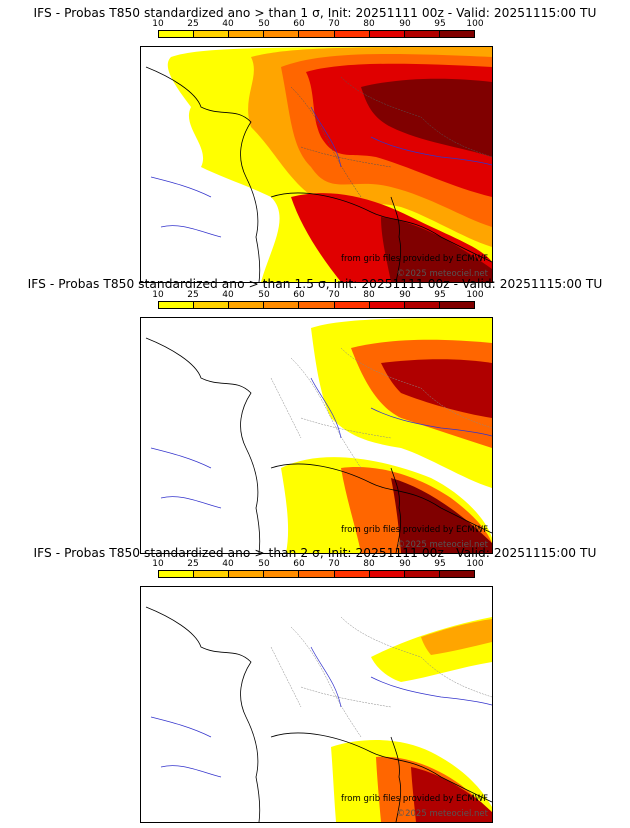 The width and height of the screenshot is (630, 828). I want to click on map-graphic, so click(318, 714).